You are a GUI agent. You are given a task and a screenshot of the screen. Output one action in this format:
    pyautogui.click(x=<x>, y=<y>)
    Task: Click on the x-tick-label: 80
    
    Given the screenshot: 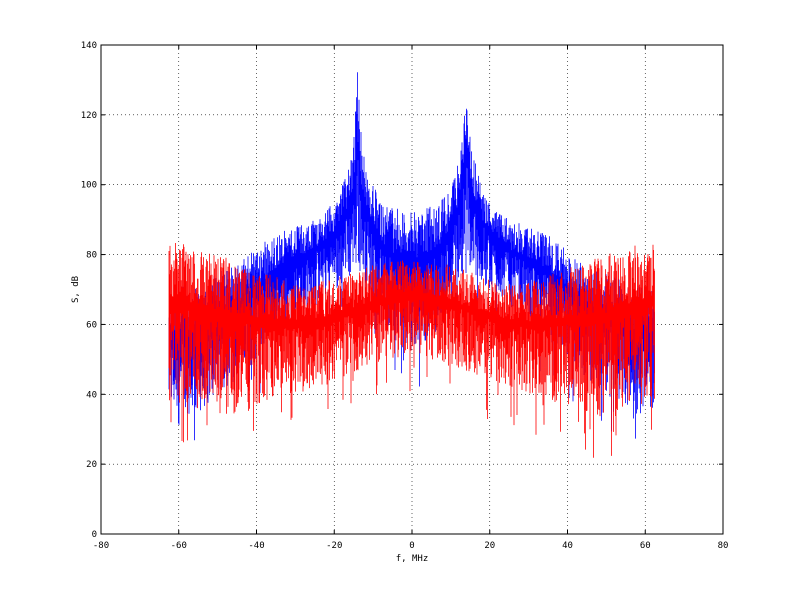 What is the action you would take?
    pyautogui.click(x=723, y=546)
    